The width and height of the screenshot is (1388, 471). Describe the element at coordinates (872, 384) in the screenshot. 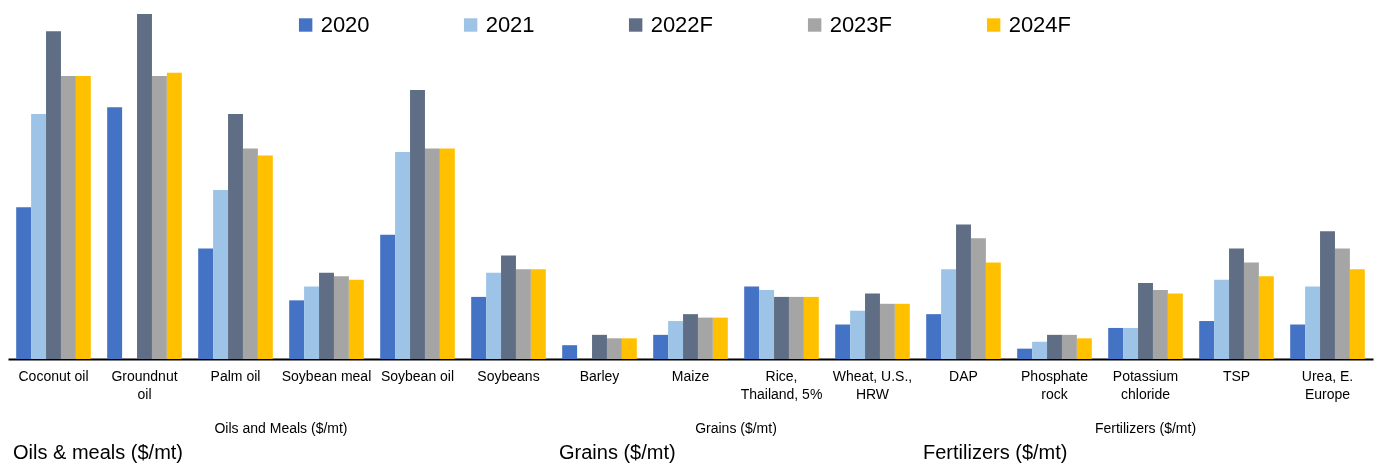

I see `x-tick-label: Wheat, U.S., HRW` at that location.